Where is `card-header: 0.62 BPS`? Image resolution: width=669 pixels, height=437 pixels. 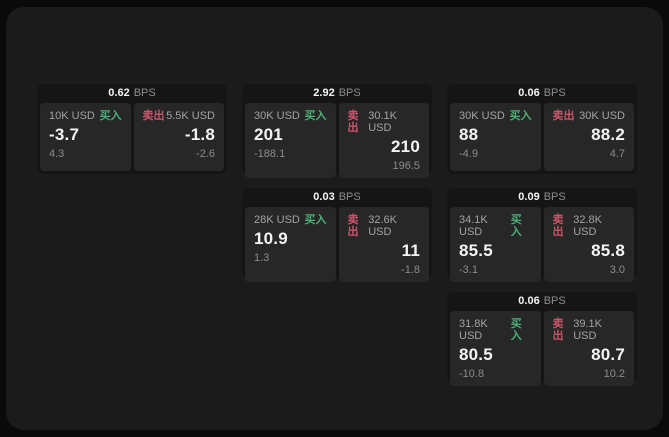 card-header: 0.62 BPS is located at coordinates (132, 93).